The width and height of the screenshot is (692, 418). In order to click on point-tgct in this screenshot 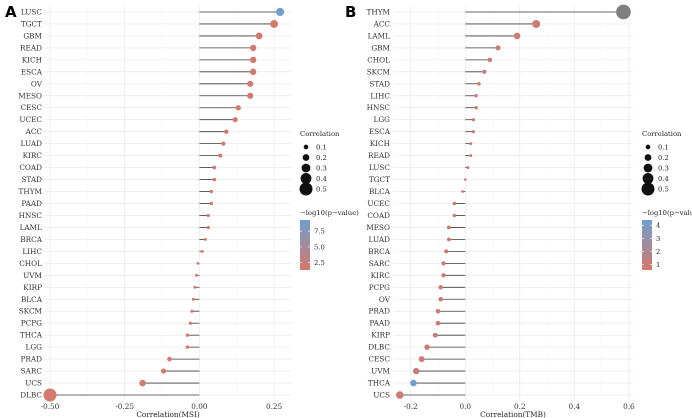, I will do `click(274, 24)`.